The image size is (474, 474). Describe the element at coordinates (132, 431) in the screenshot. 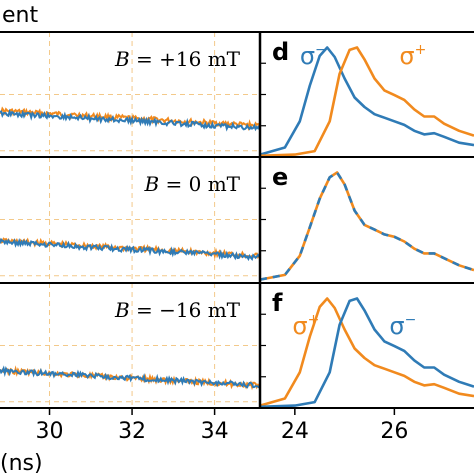

I see `x-tick-label: 32` at that location.